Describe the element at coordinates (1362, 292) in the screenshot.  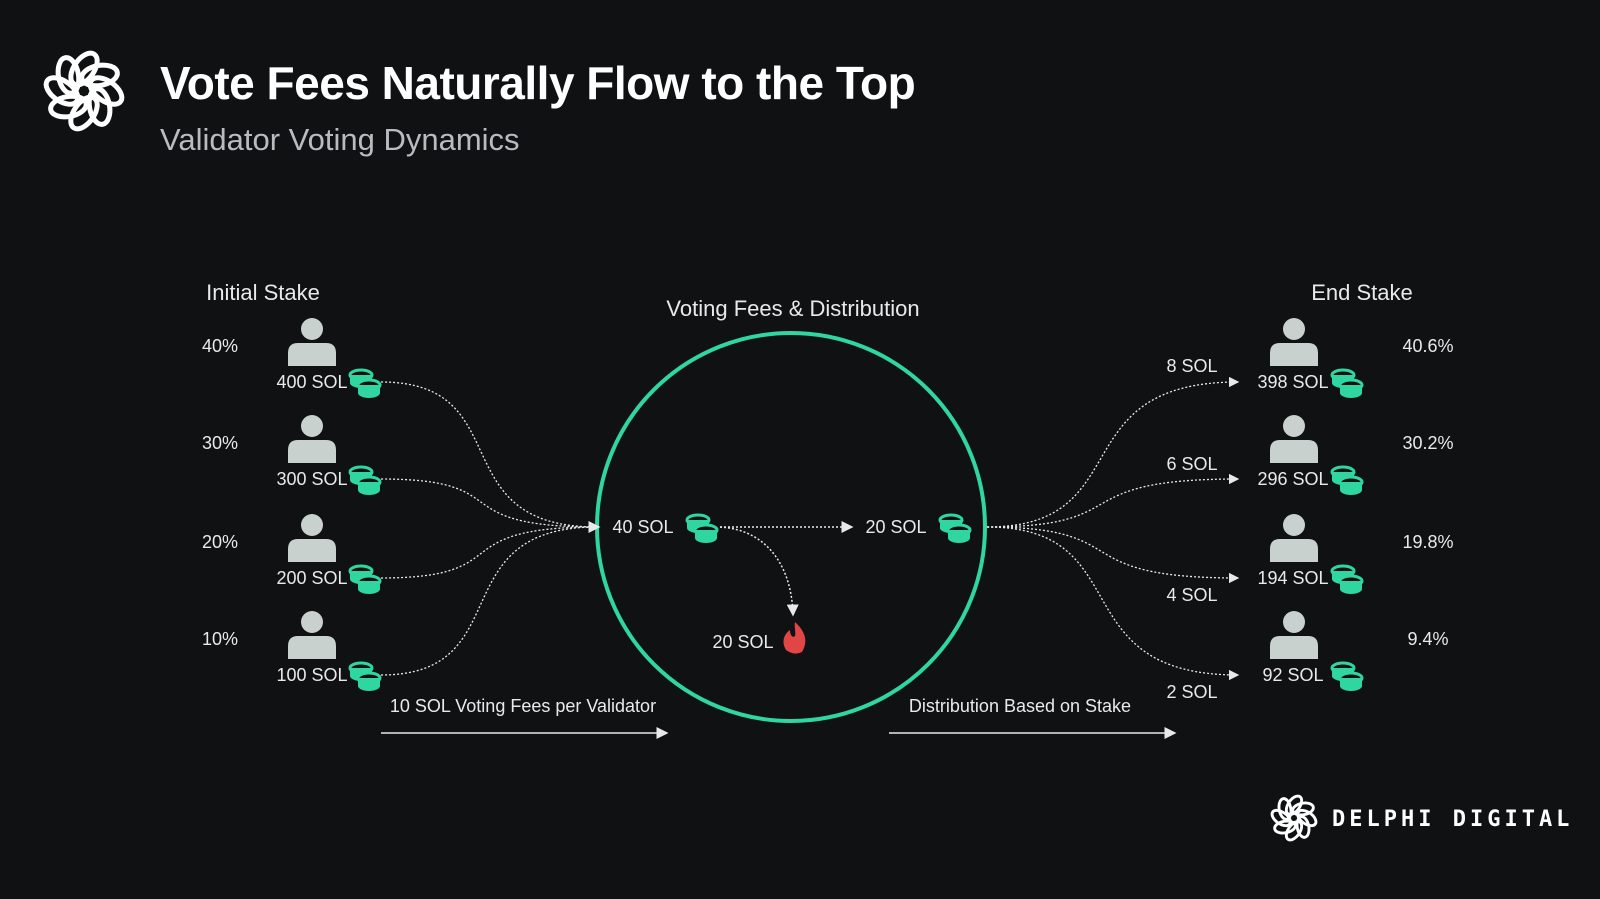
I see `end-stake-heading: End Stake` at that location.